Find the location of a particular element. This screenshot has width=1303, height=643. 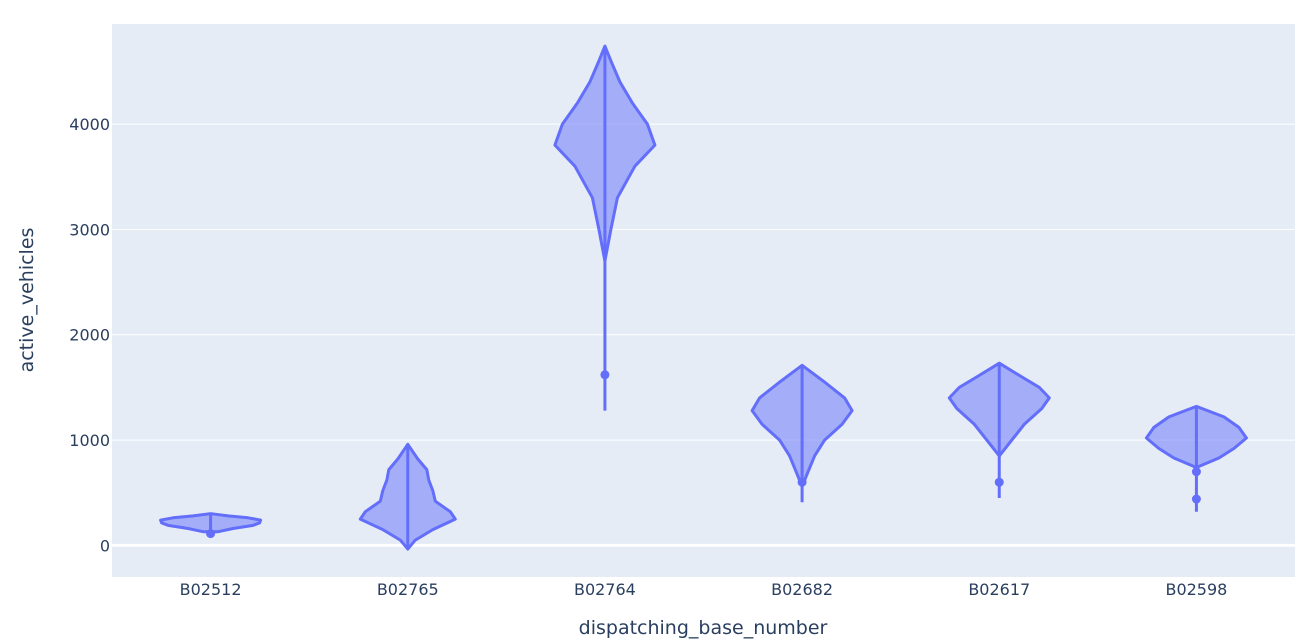

violin-B02512 is located at coordinates (211, 525).